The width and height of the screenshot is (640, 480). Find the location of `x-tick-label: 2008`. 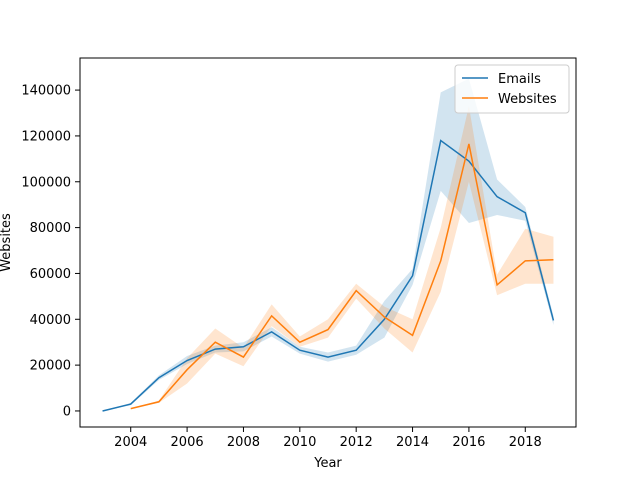

x-tick-label: 2008 is located at coordinates (243, 442).